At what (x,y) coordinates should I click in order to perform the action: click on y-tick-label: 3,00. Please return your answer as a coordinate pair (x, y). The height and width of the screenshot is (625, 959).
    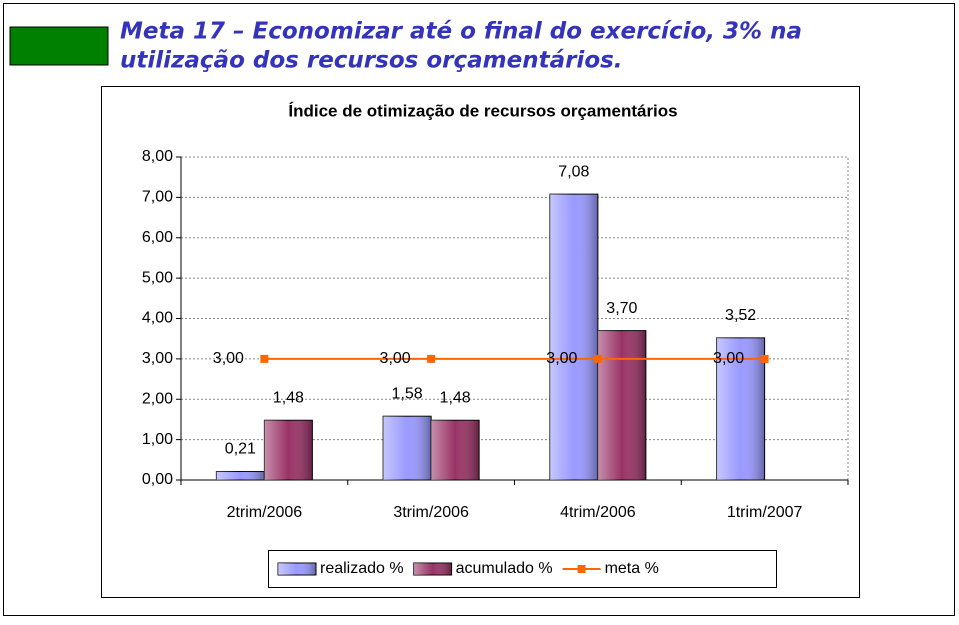
    Looking at the image, I should click on (157, 358).